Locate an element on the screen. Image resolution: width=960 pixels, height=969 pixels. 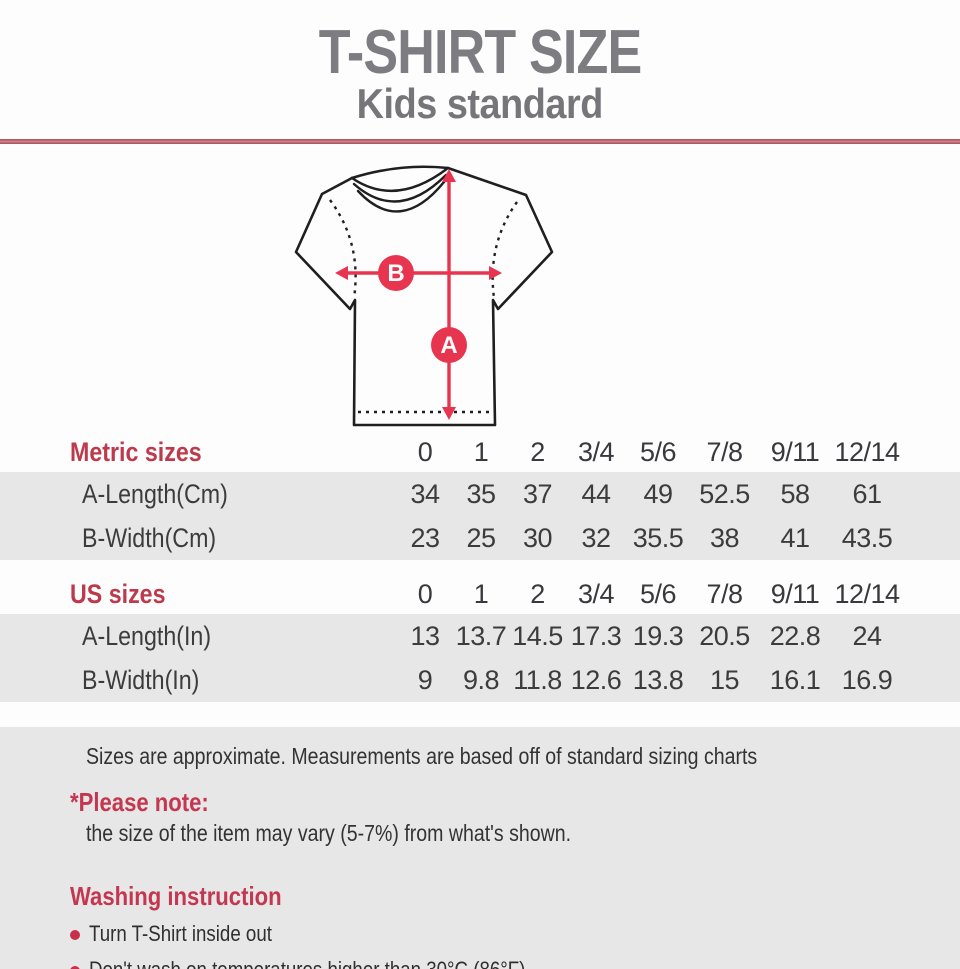
size-value-cell: 16.1 is located at coordinates (795, 679).